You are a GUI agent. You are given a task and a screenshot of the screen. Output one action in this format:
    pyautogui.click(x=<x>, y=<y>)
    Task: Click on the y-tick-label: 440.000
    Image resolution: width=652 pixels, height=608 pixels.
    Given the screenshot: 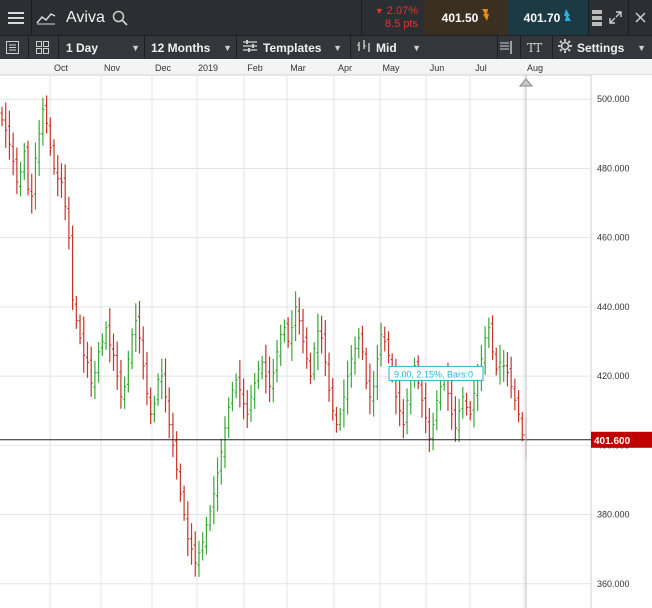 What is the action you would take?
    pyautogui.click(x=613, y=307)
    